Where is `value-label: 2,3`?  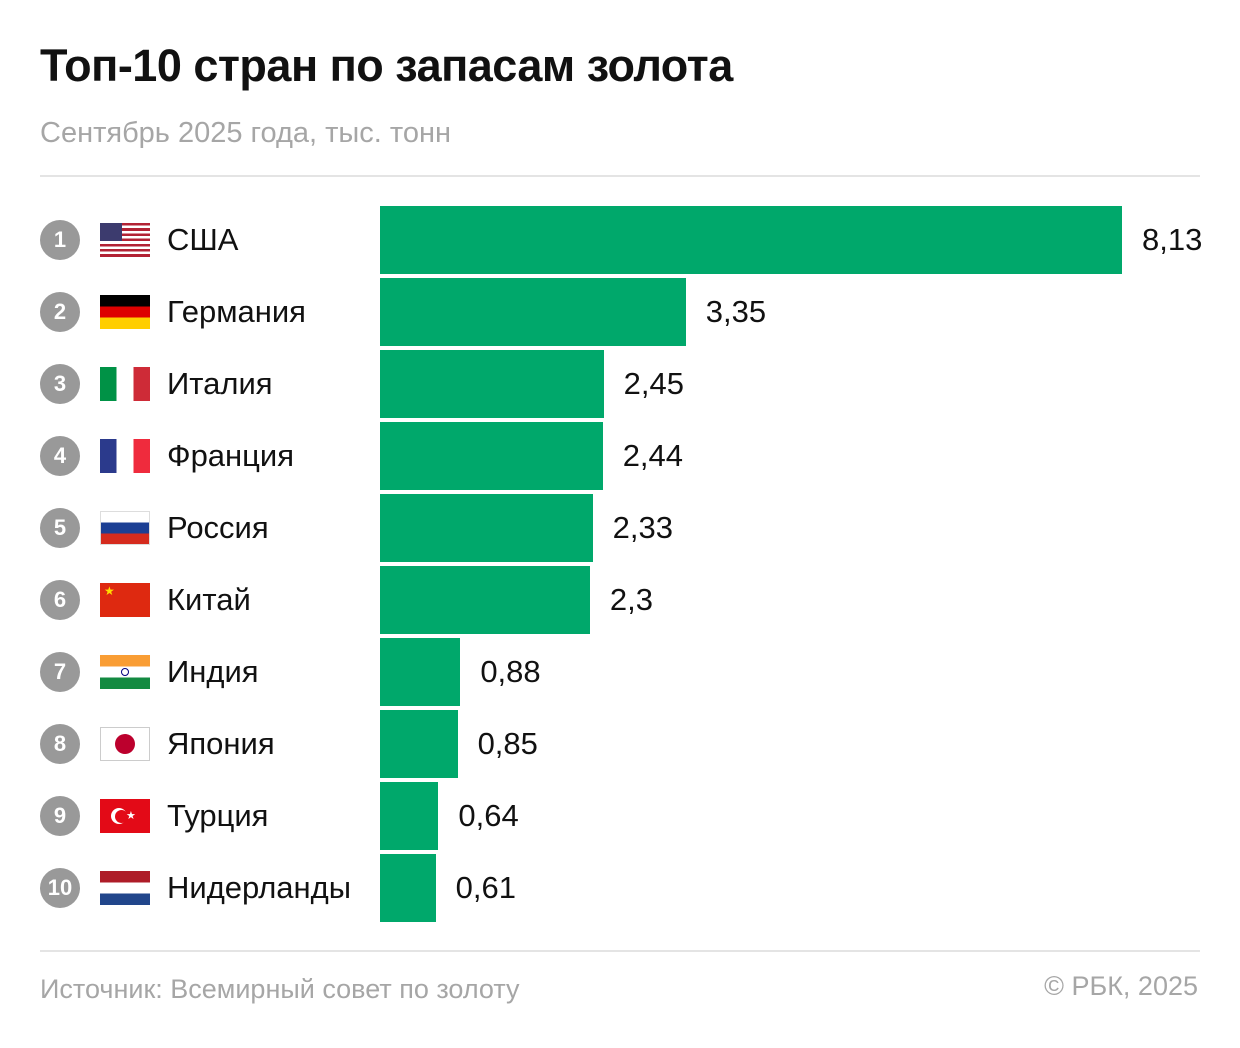 value-label: 2,3 is located at coordinates (631, 599).